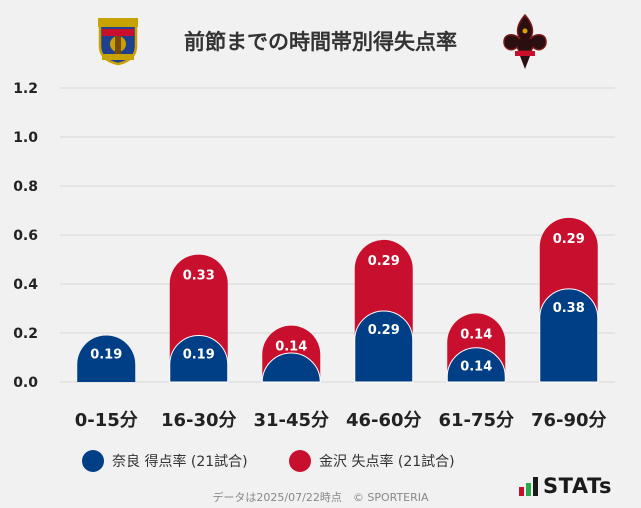  Describe the element at coordinates (25, 383) in the screenshot. I see `y-tick-label: 0.0` at that location.